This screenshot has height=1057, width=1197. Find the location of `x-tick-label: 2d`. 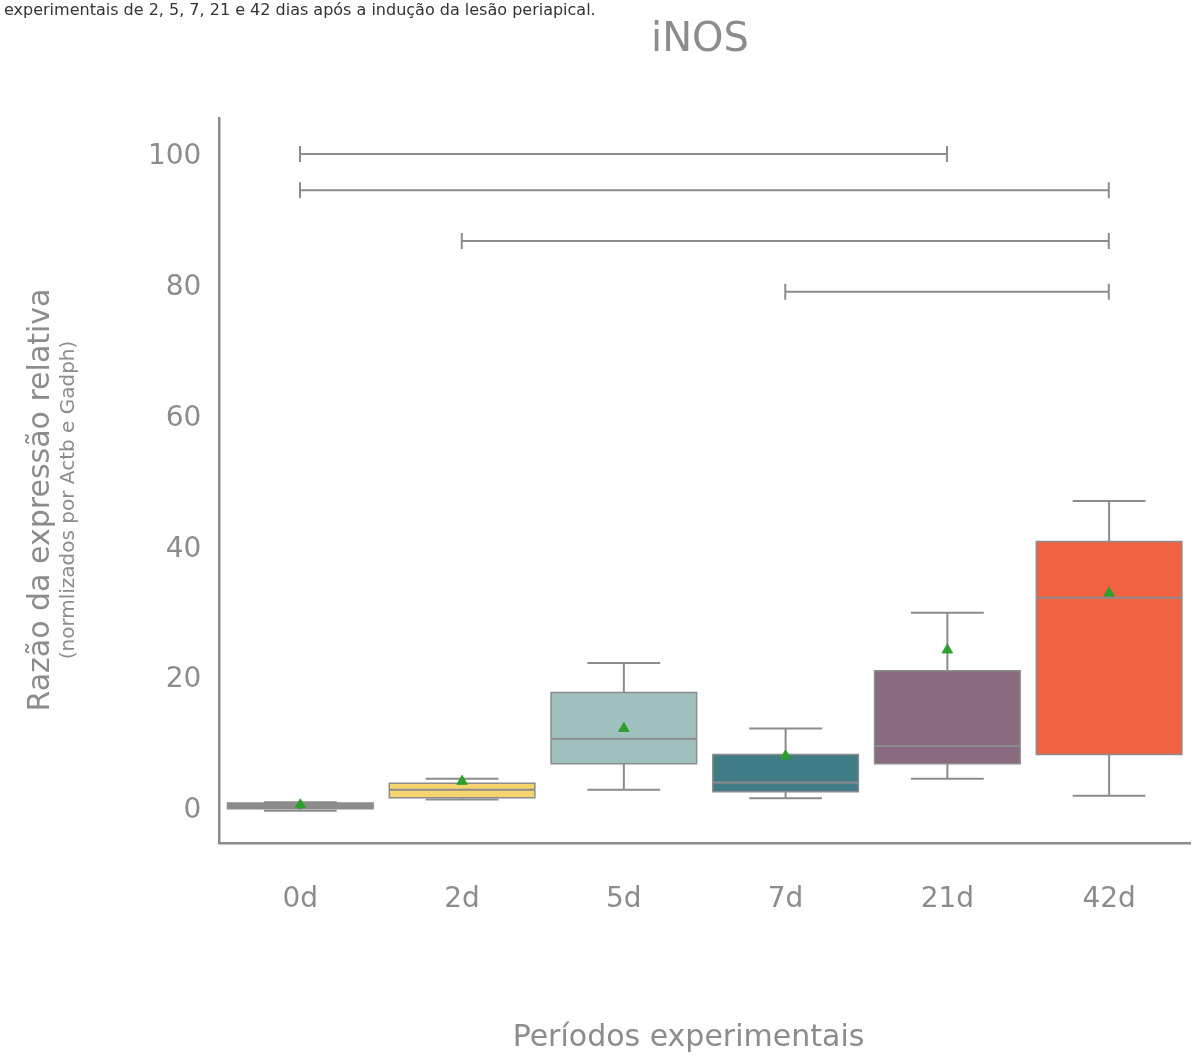

x-tick-label: 2d is located at coordinates (462, 898).